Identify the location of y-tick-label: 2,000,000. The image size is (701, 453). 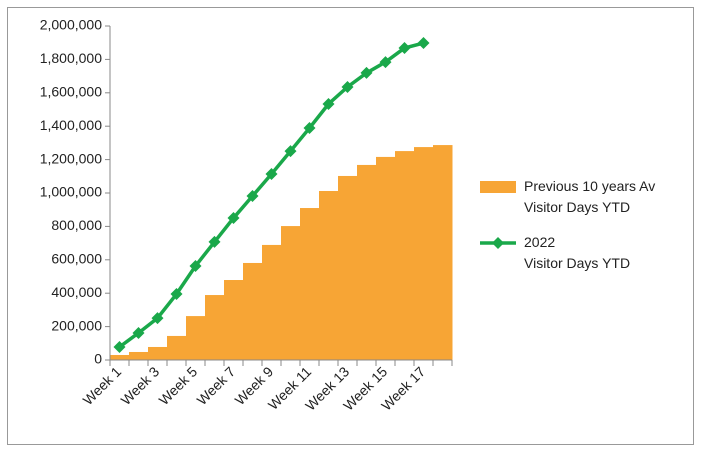
(71, 25).